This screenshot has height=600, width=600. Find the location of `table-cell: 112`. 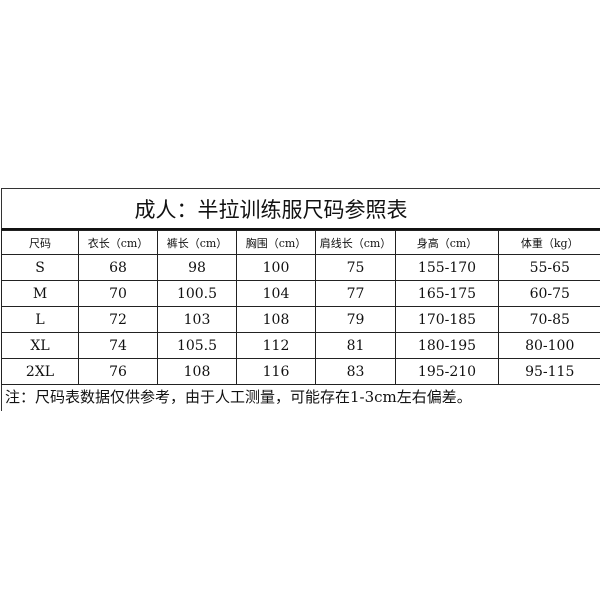

table-cell: 112 is located at coordinates (276, 345).